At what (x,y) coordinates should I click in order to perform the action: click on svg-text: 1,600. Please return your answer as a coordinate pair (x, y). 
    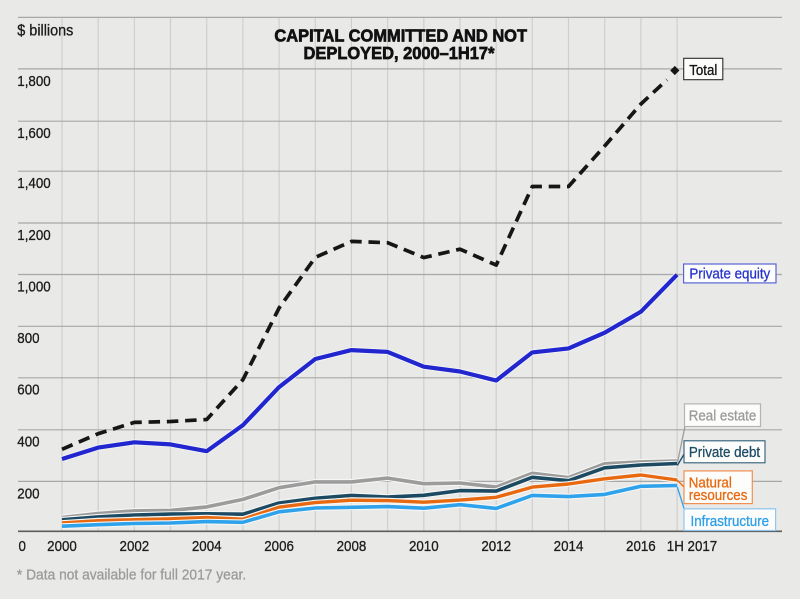
    Looking at the image, I should click on (33, 133).